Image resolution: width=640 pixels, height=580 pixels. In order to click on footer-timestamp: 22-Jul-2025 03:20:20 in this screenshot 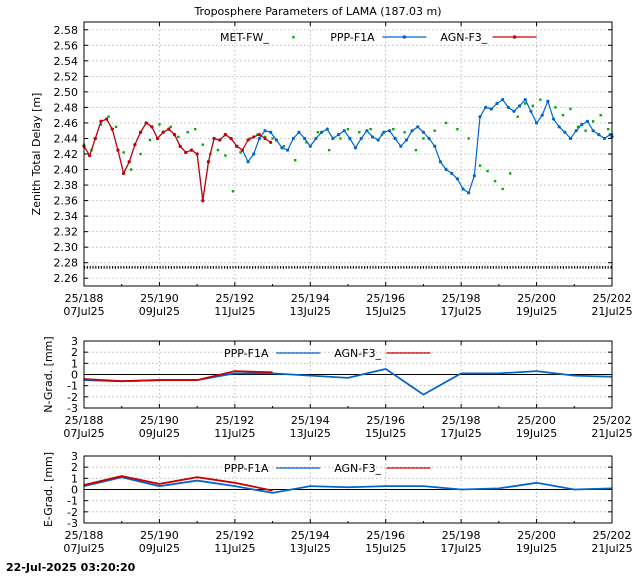, I will do `click(71, 567)`.